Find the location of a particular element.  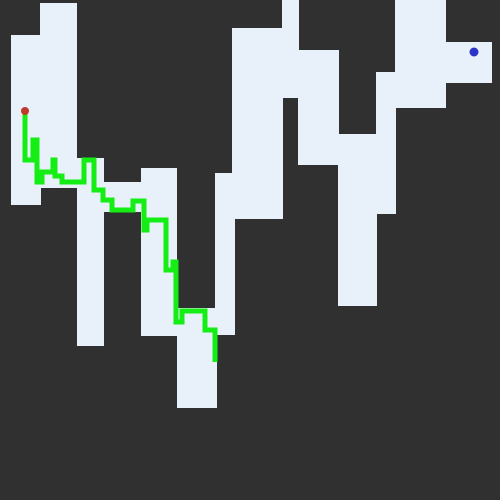

goal-dot-icon is located at coordinates (474, 52).